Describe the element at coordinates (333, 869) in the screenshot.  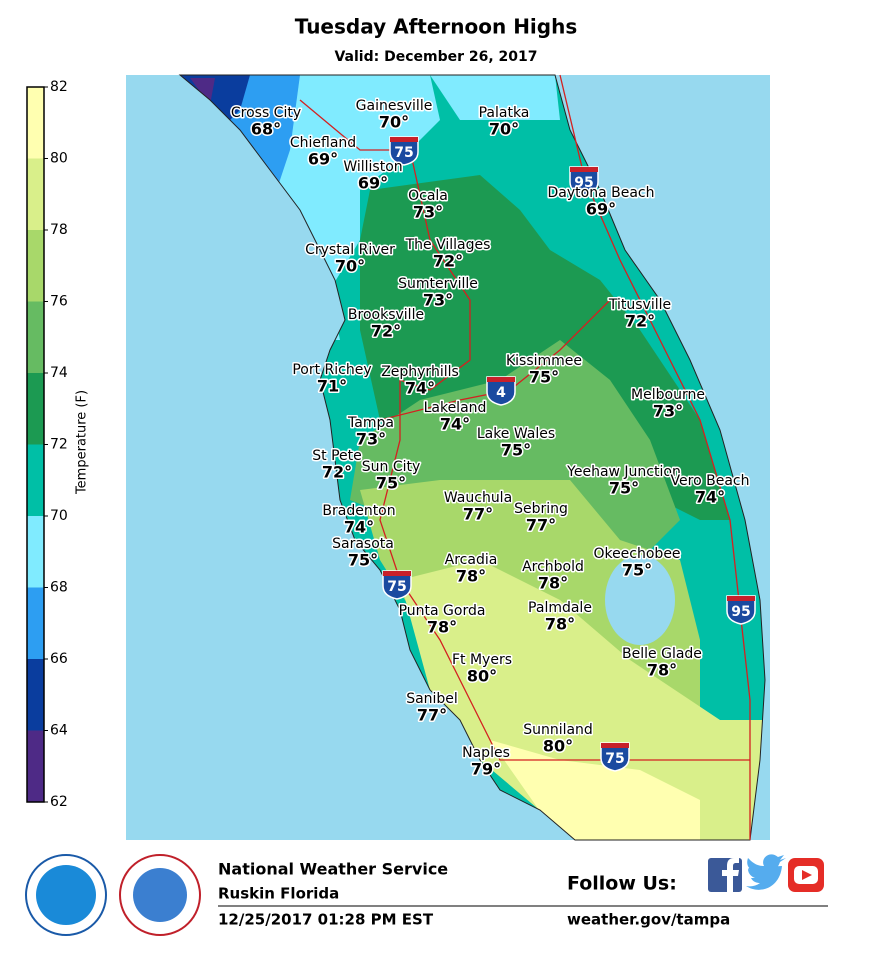
I see `office: National Weather Service` at that location.